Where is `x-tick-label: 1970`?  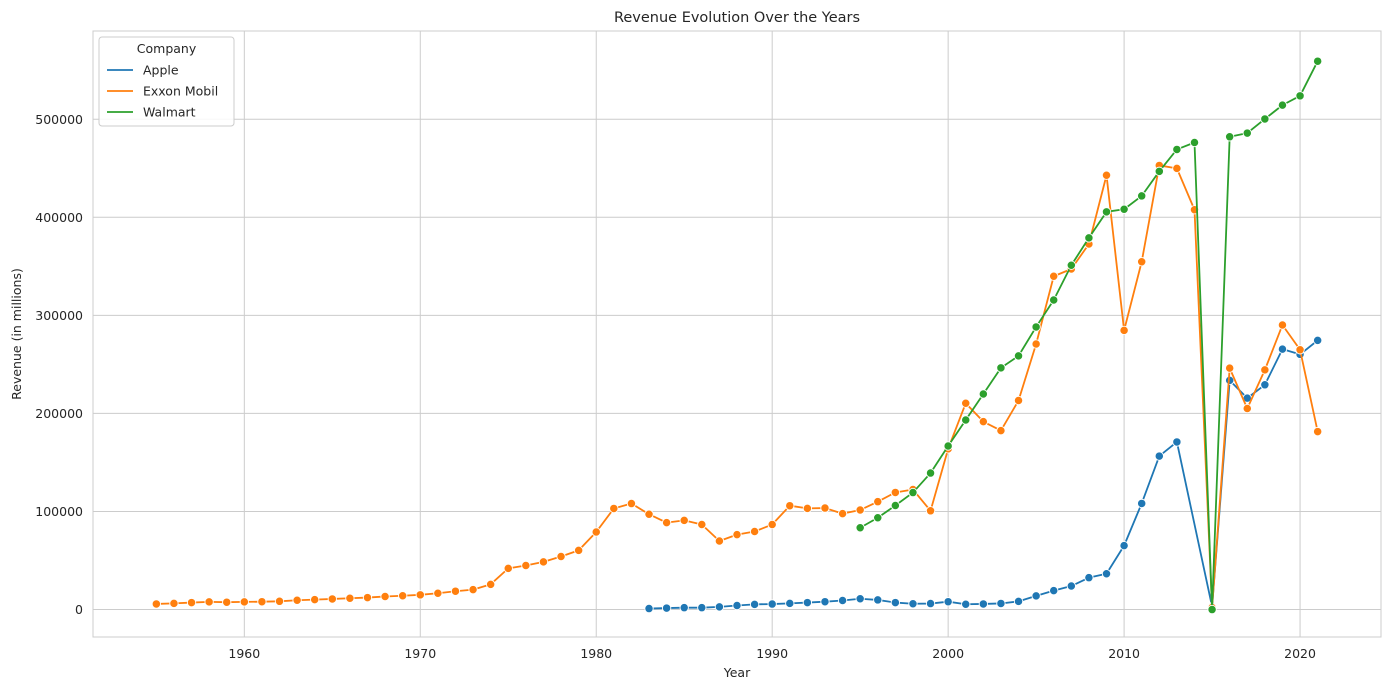 x-tick-label: 1970 is located at coordinates (420, 653).